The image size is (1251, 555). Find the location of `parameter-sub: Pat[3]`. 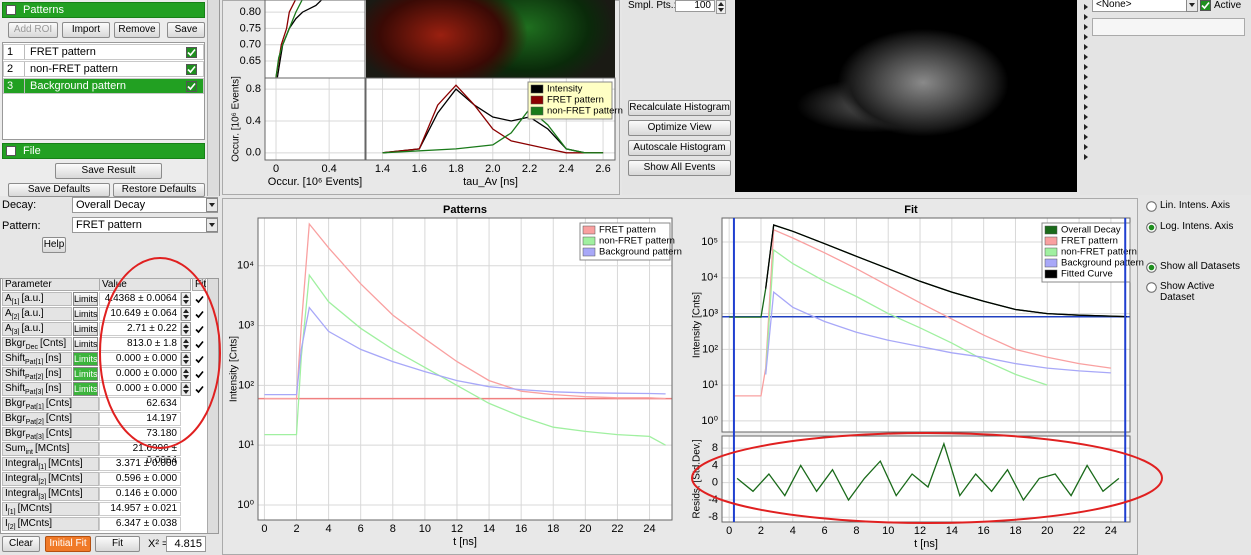

parameter-sub: Pat[3] is located at coordinates (34, 392).